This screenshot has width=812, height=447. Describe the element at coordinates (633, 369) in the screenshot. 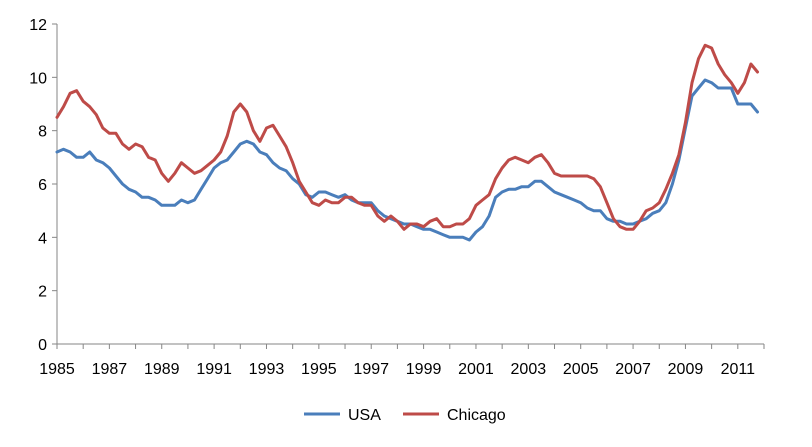

I see `x-tick-label: 2007` at that location.